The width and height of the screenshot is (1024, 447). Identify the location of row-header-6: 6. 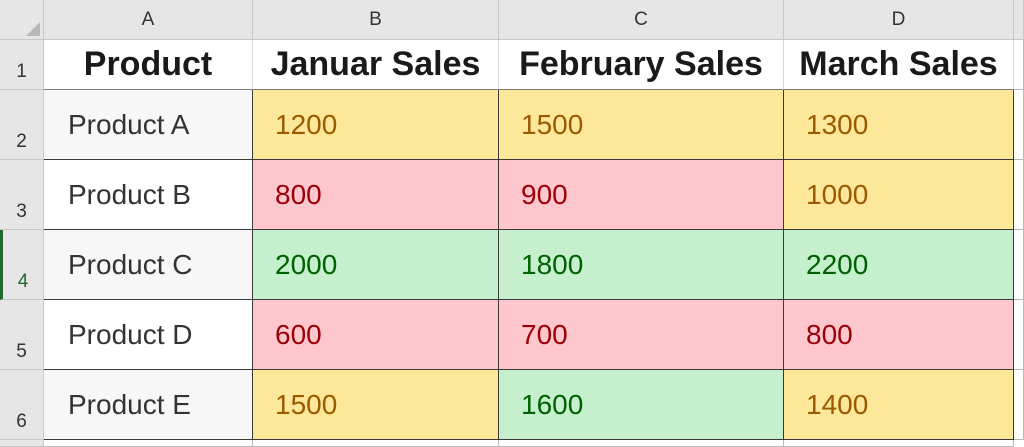
(22, 405).